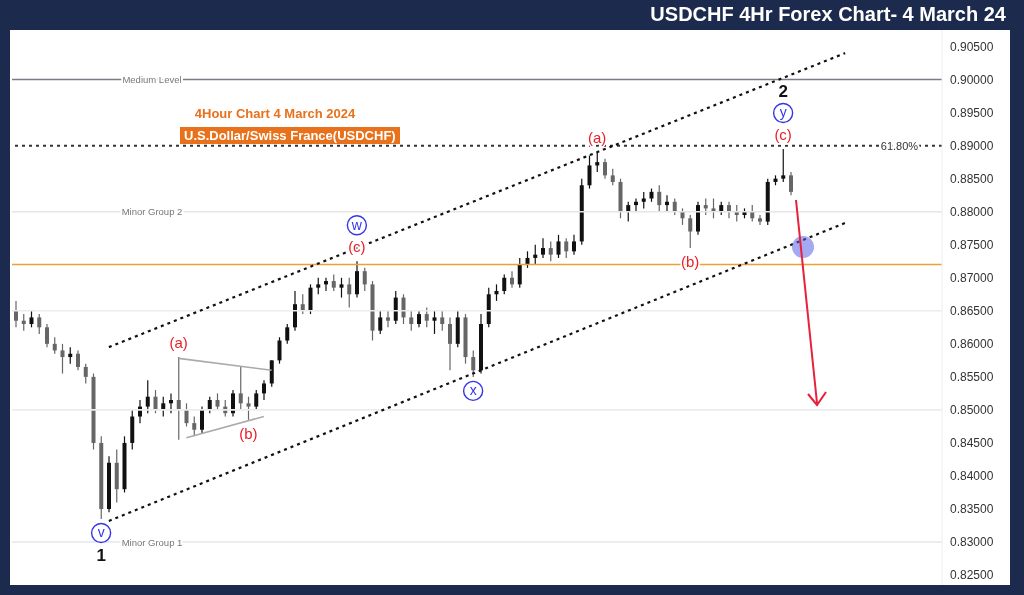 Image resolution: width=1024 pixels, height=595 pixels. What do you see at coordinates (972, 46) in the screenshot?
I see `y-tick-label: 0.90500` at bounding box center [972, 46].